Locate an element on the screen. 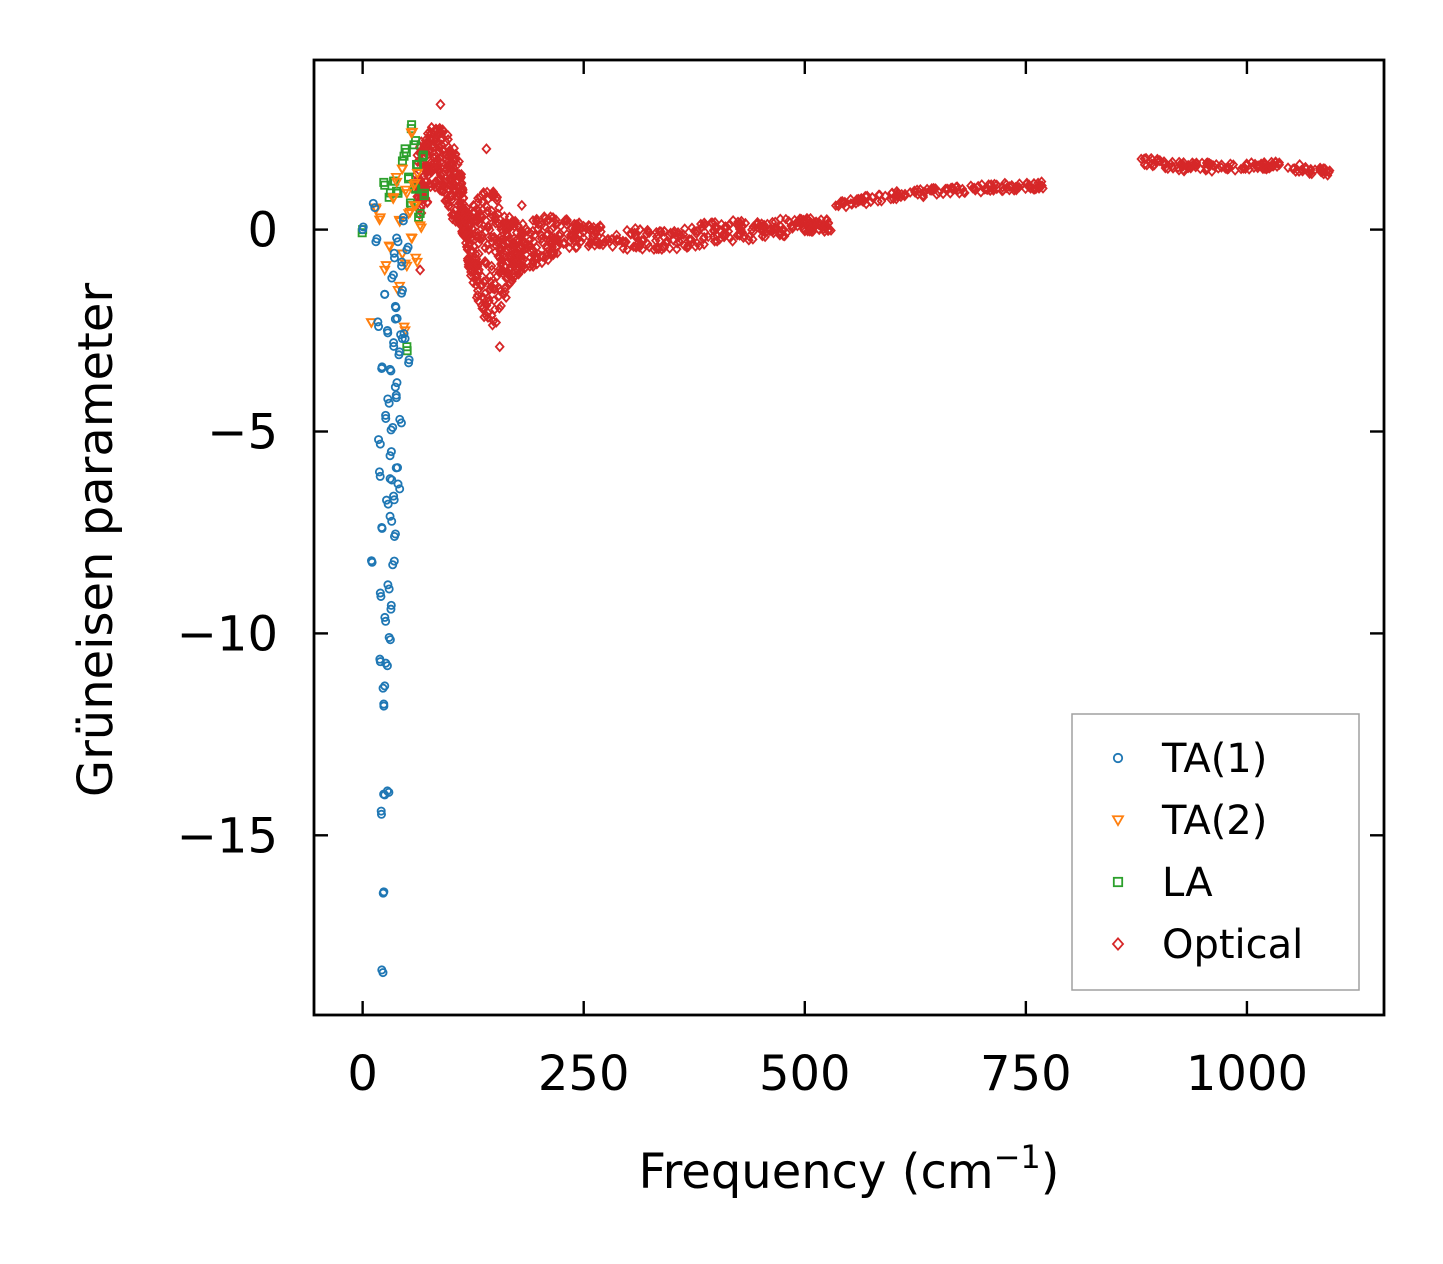  legend-la-item: LA is located at coordinates (1162, 883).